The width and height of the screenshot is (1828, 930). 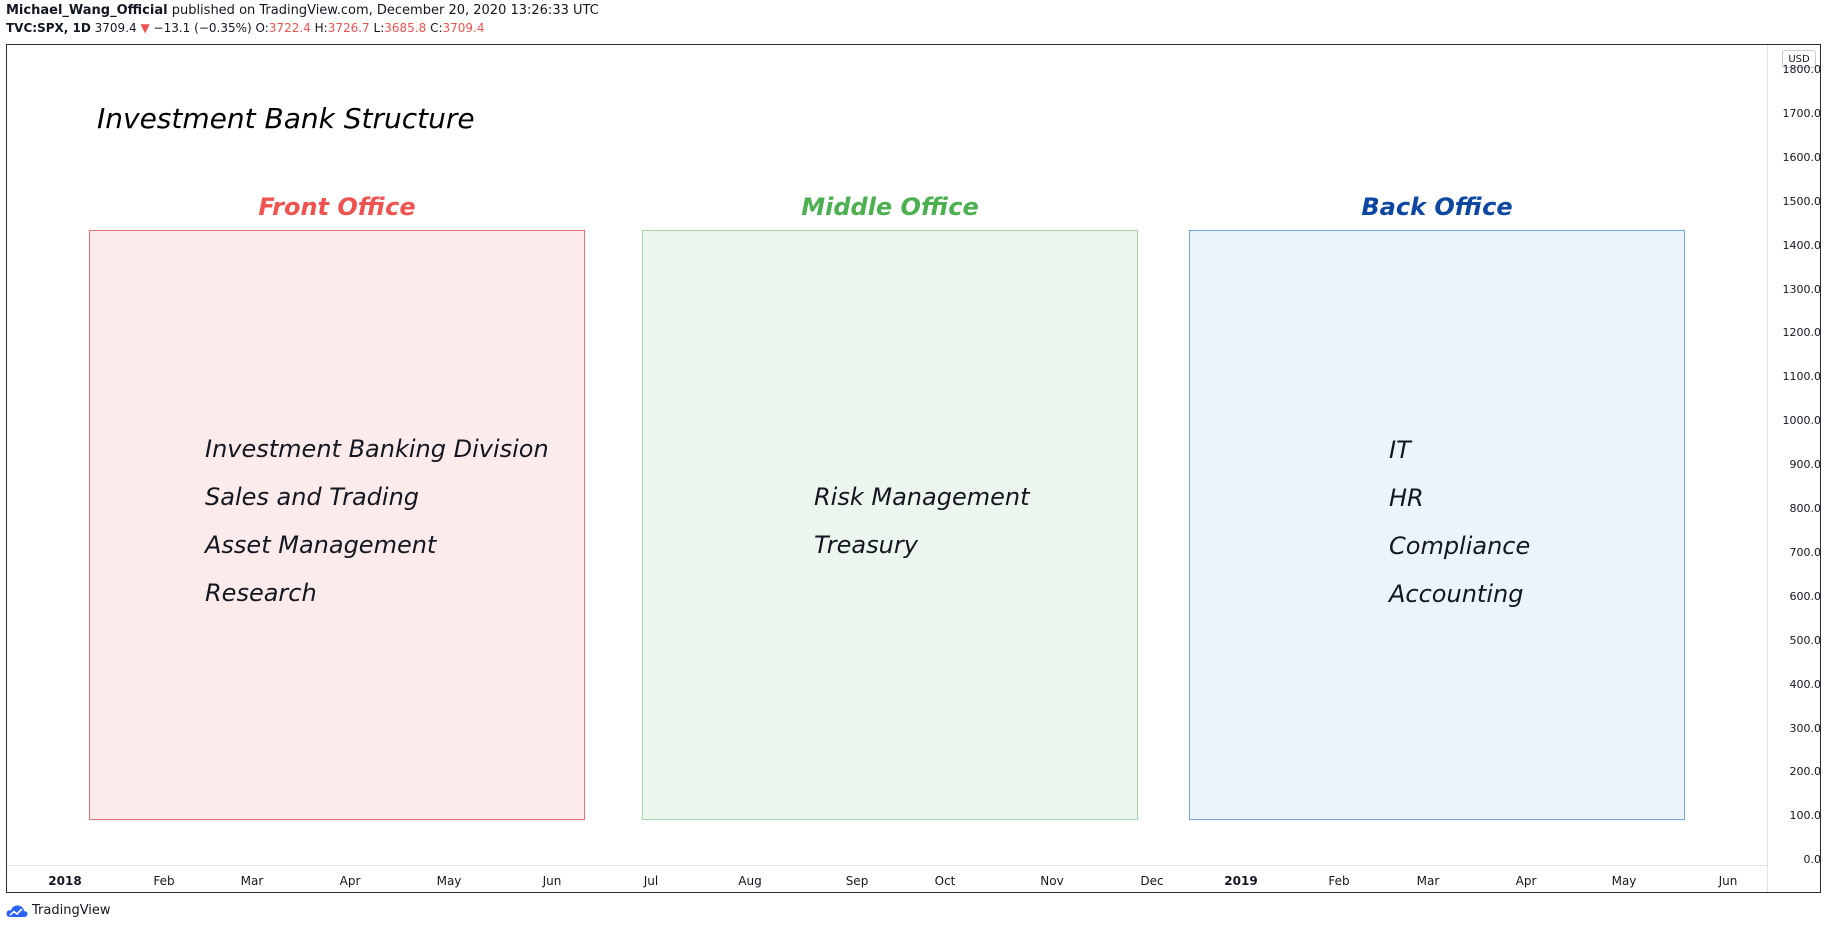 I want to click on high-label: H:, so click(x=321, y=28).